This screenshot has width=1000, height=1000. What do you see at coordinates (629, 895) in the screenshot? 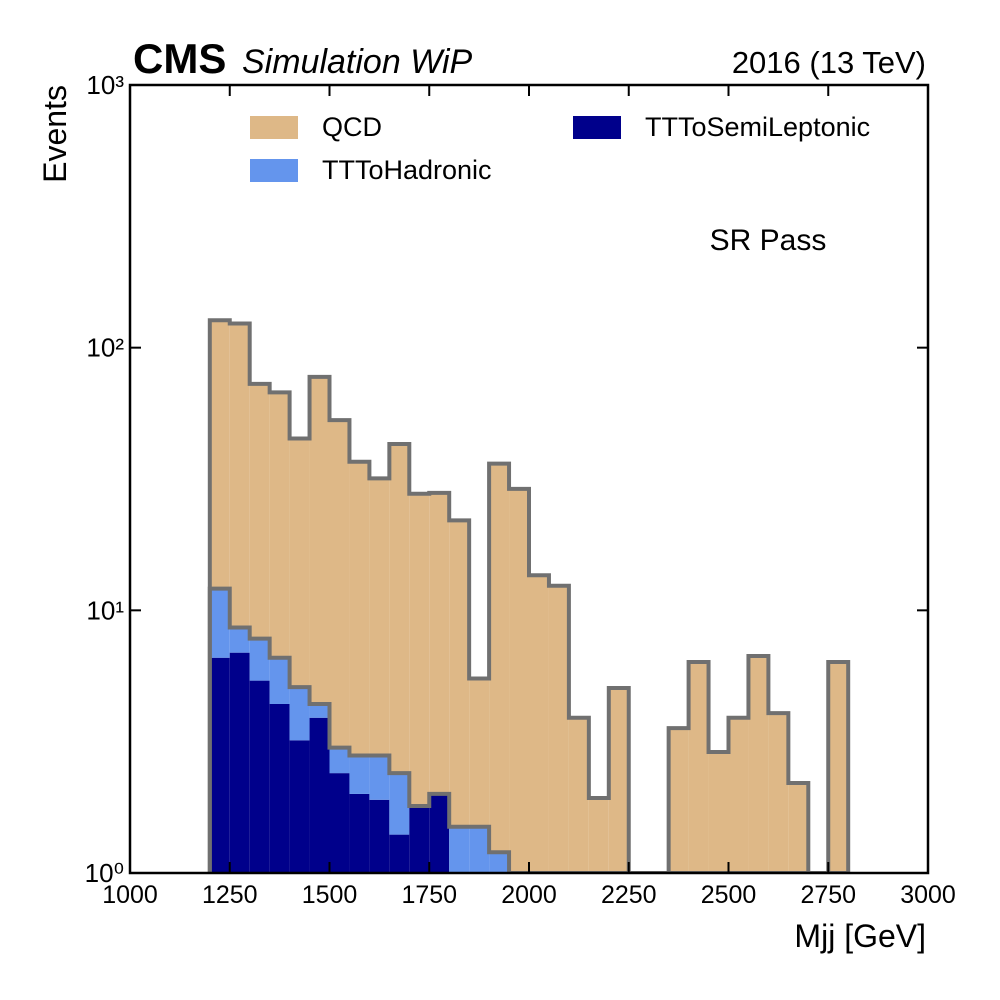
I see `x-tick-label: 2250` at bounding box center [629, 895].